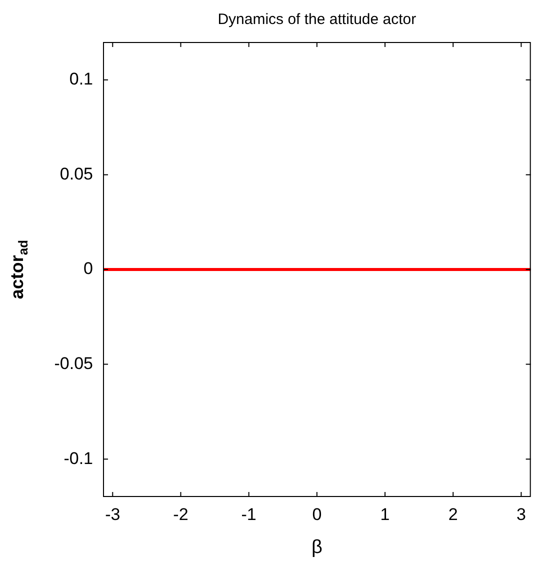 Image resolution: width=534 pixels, height=565 pixels. Describe the element at coordinates (73, 363) in the screenshot. I see `y-tick-label: -0.05` at that location.